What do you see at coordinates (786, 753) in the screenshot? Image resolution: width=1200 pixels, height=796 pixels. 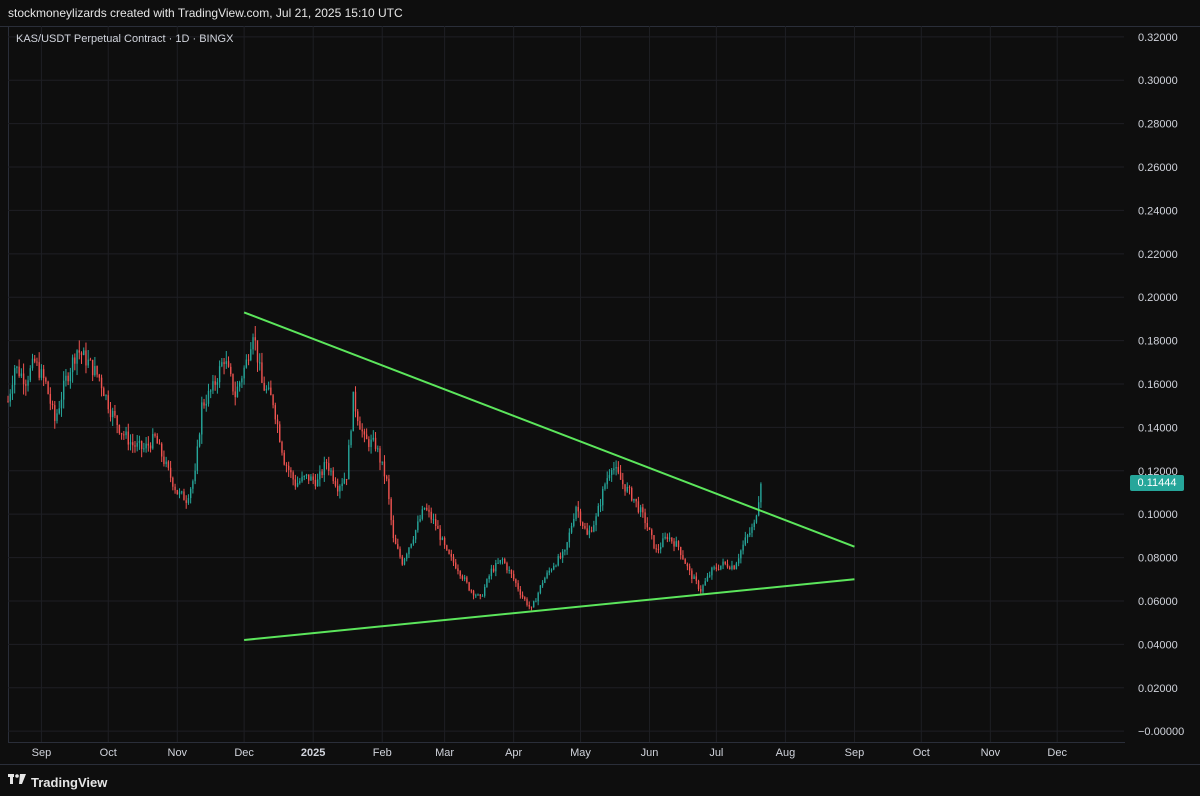 I see `x-tick-label: Aug` at bounding box center [786, 753].